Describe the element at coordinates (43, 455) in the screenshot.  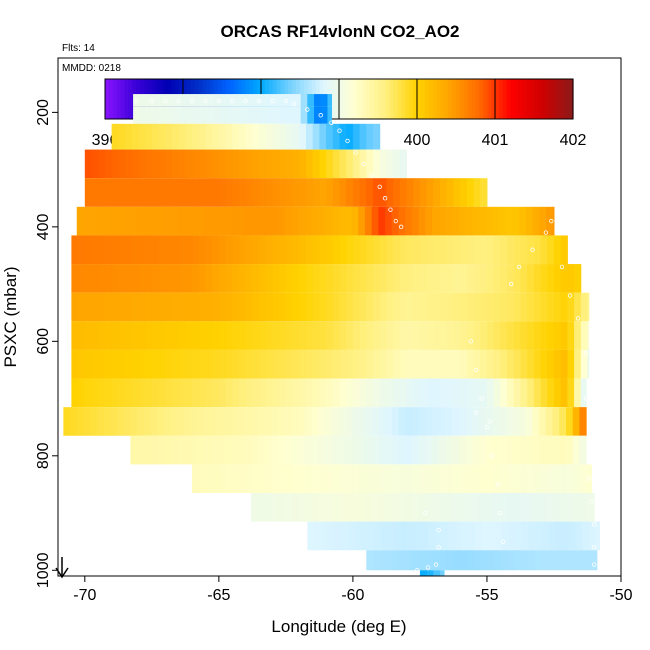
I see `y-tick-label: 800` at that location.